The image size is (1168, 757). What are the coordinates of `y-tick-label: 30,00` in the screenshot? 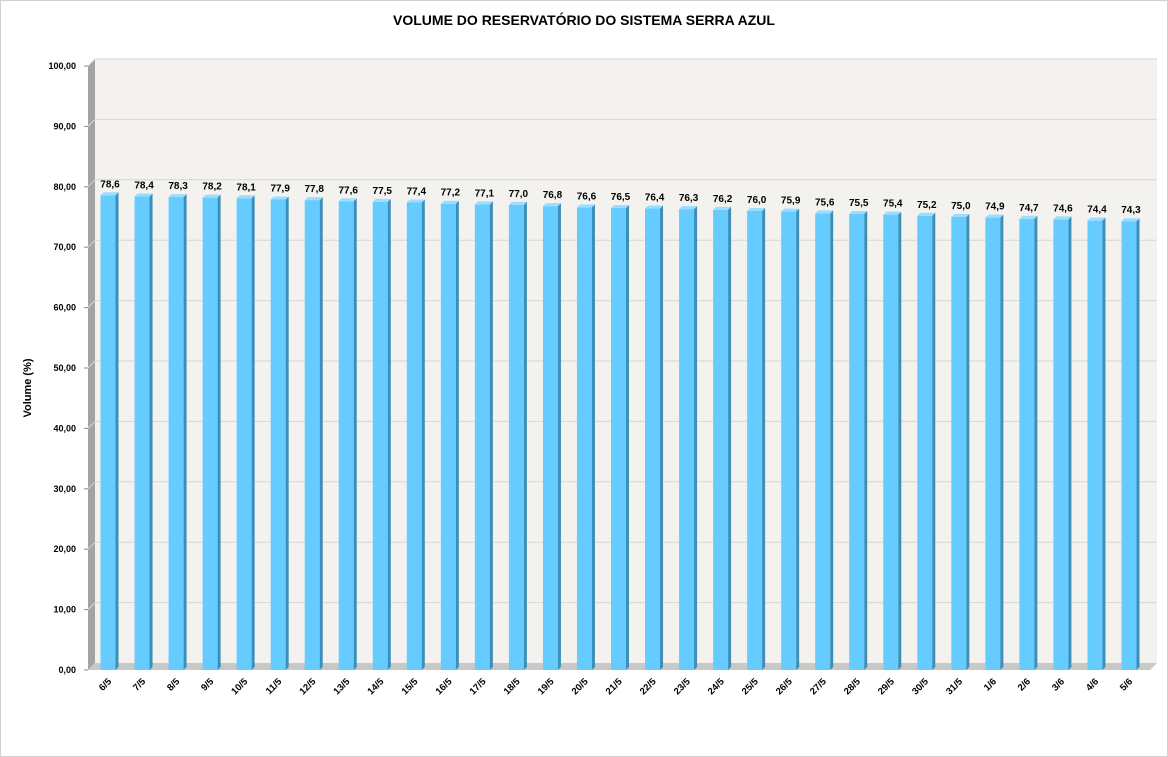 It's located at (64, 489).